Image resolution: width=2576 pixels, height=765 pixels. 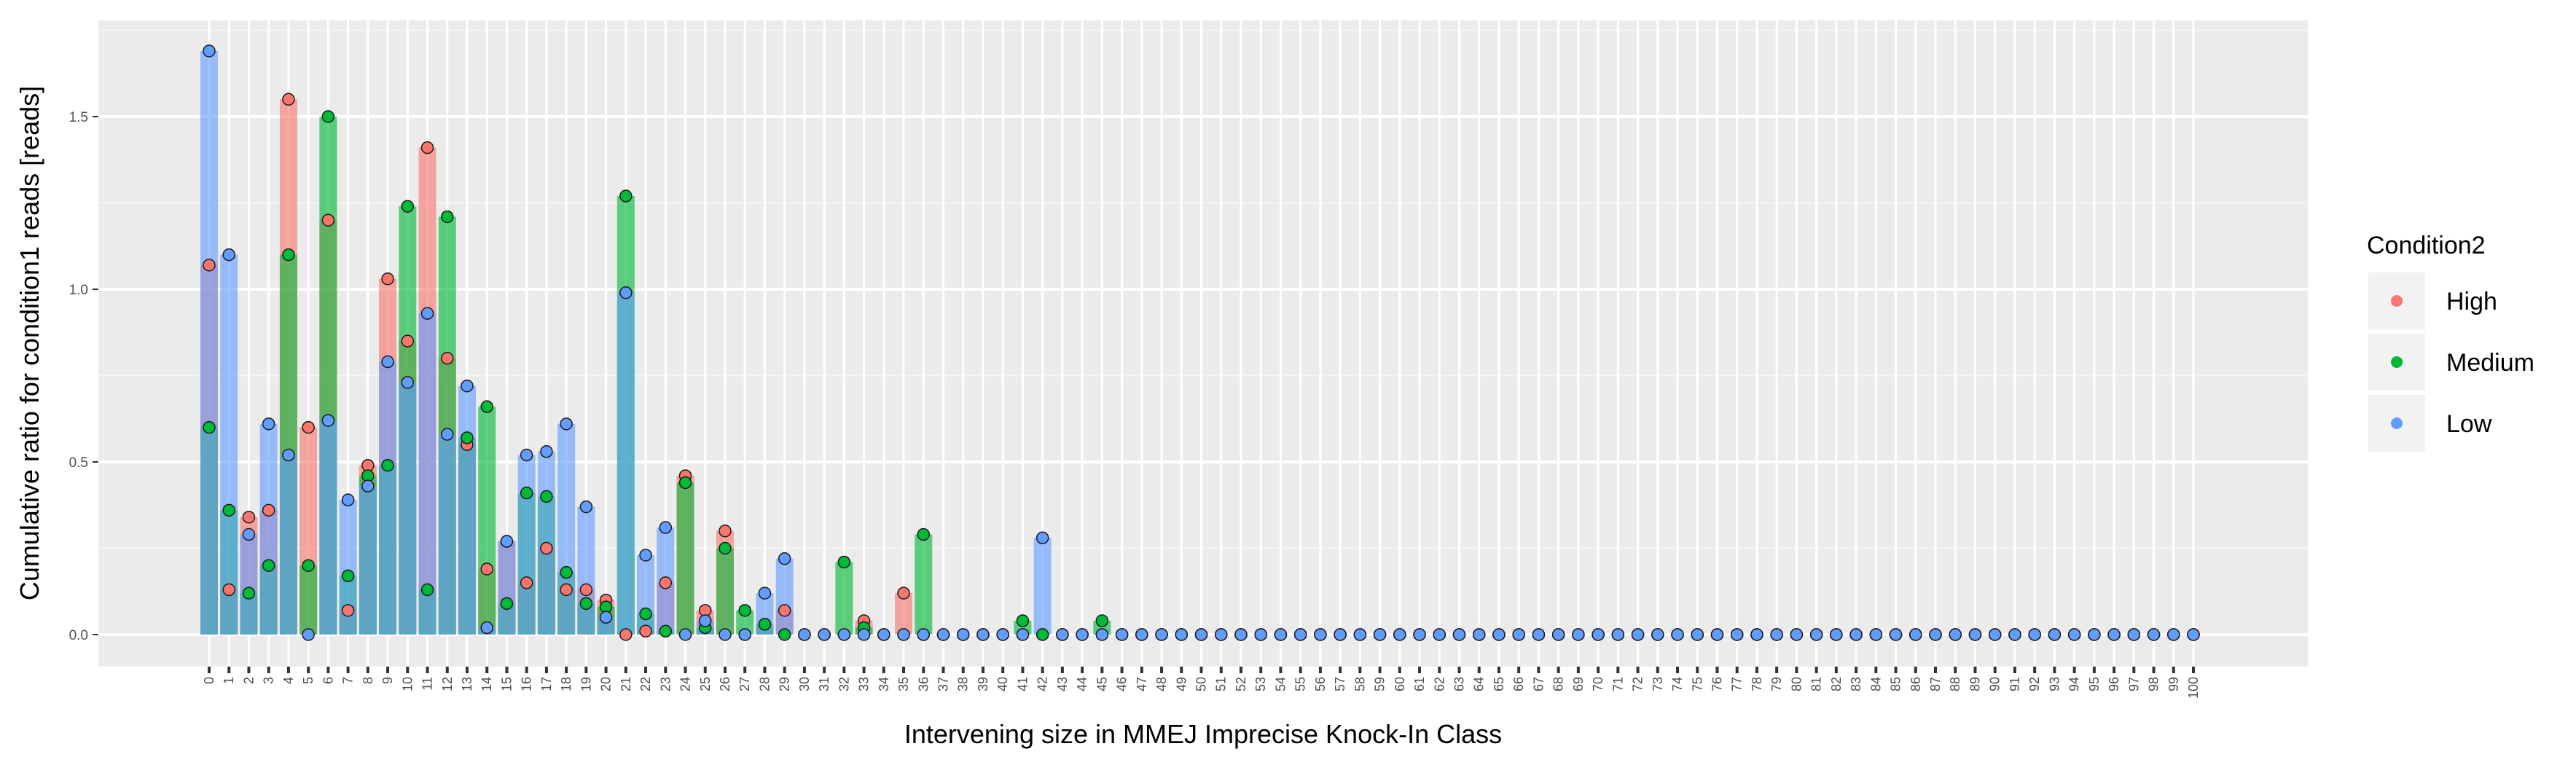 I want to click on x-tick-label: 41, so click(x=1022, y=684).